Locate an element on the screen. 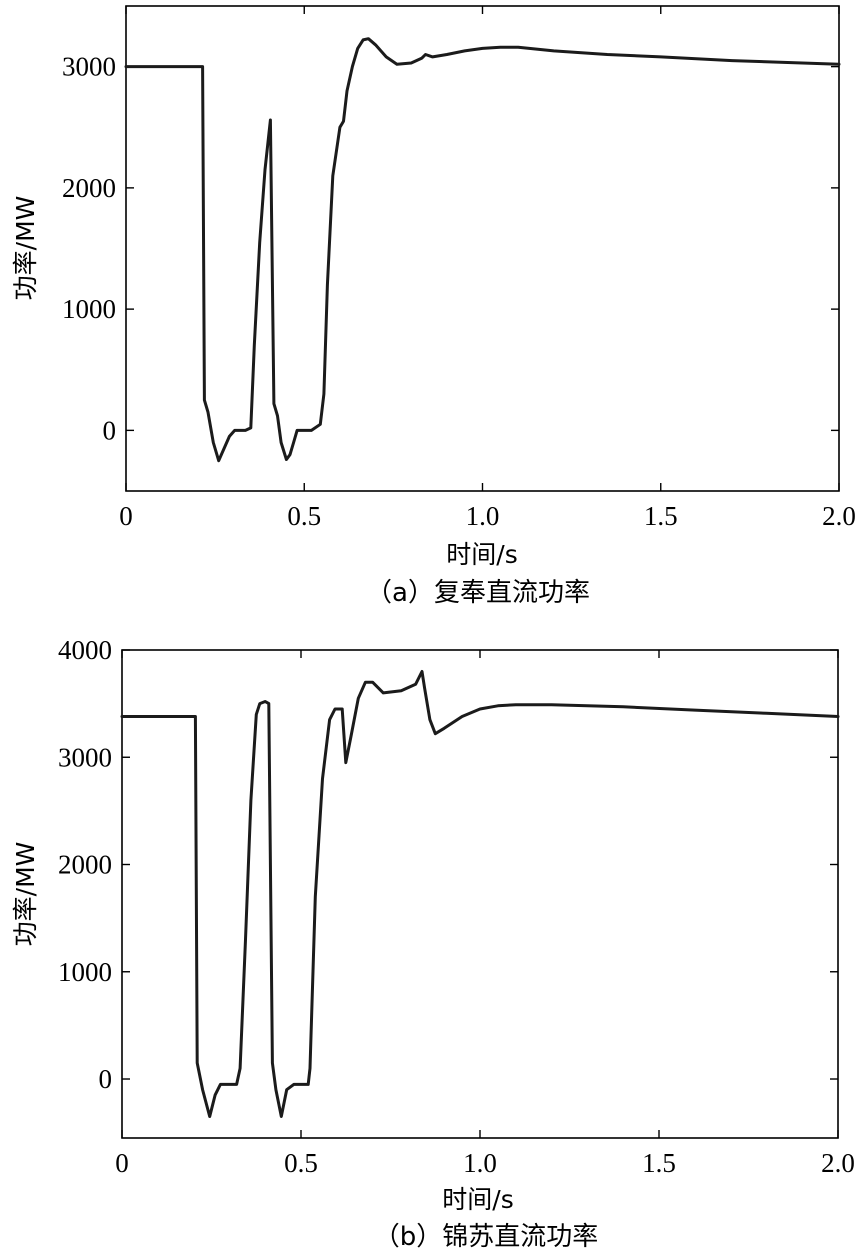  caption-a: （a）复奉直流功率 is located at coordinates (478, 593).